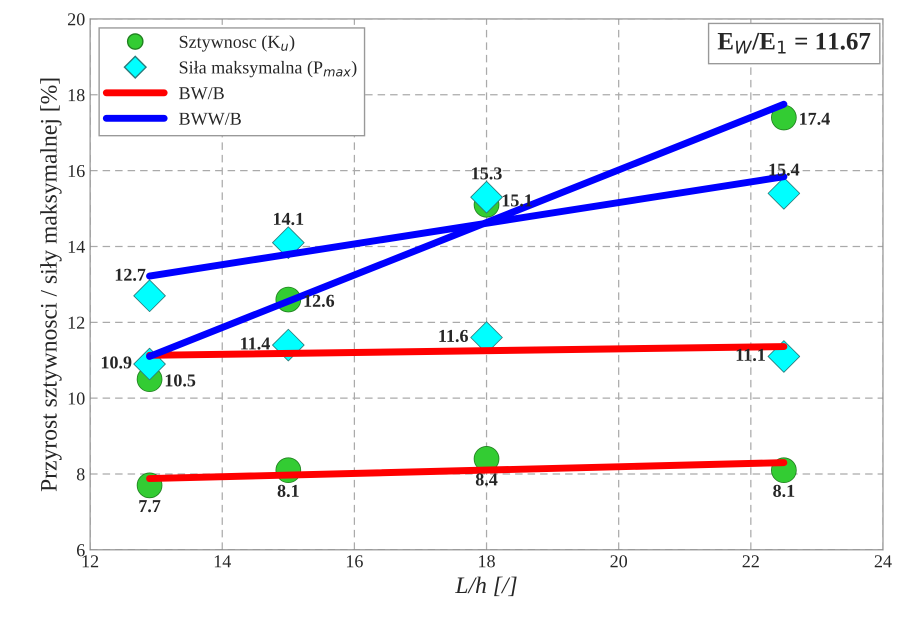 This screenshot has width=901, height=632. What do you see at coordinates (487, 173) in the screenshot?
I see `data-label: 15.3` at bounding box center [487, 173].